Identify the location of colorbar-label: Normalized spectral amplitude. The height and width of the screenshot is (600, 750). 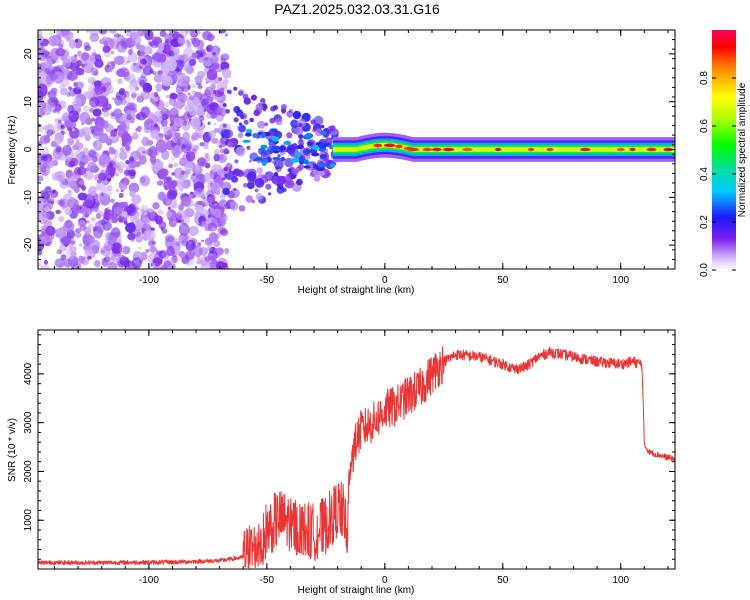
(742, 149).